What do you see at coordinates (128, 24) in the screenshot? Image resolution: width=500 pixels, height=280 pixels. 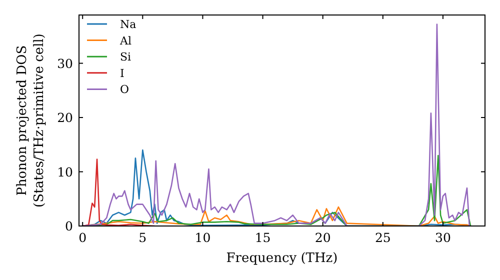 I see `legend-label: Na` at bounding box center [128, 24].